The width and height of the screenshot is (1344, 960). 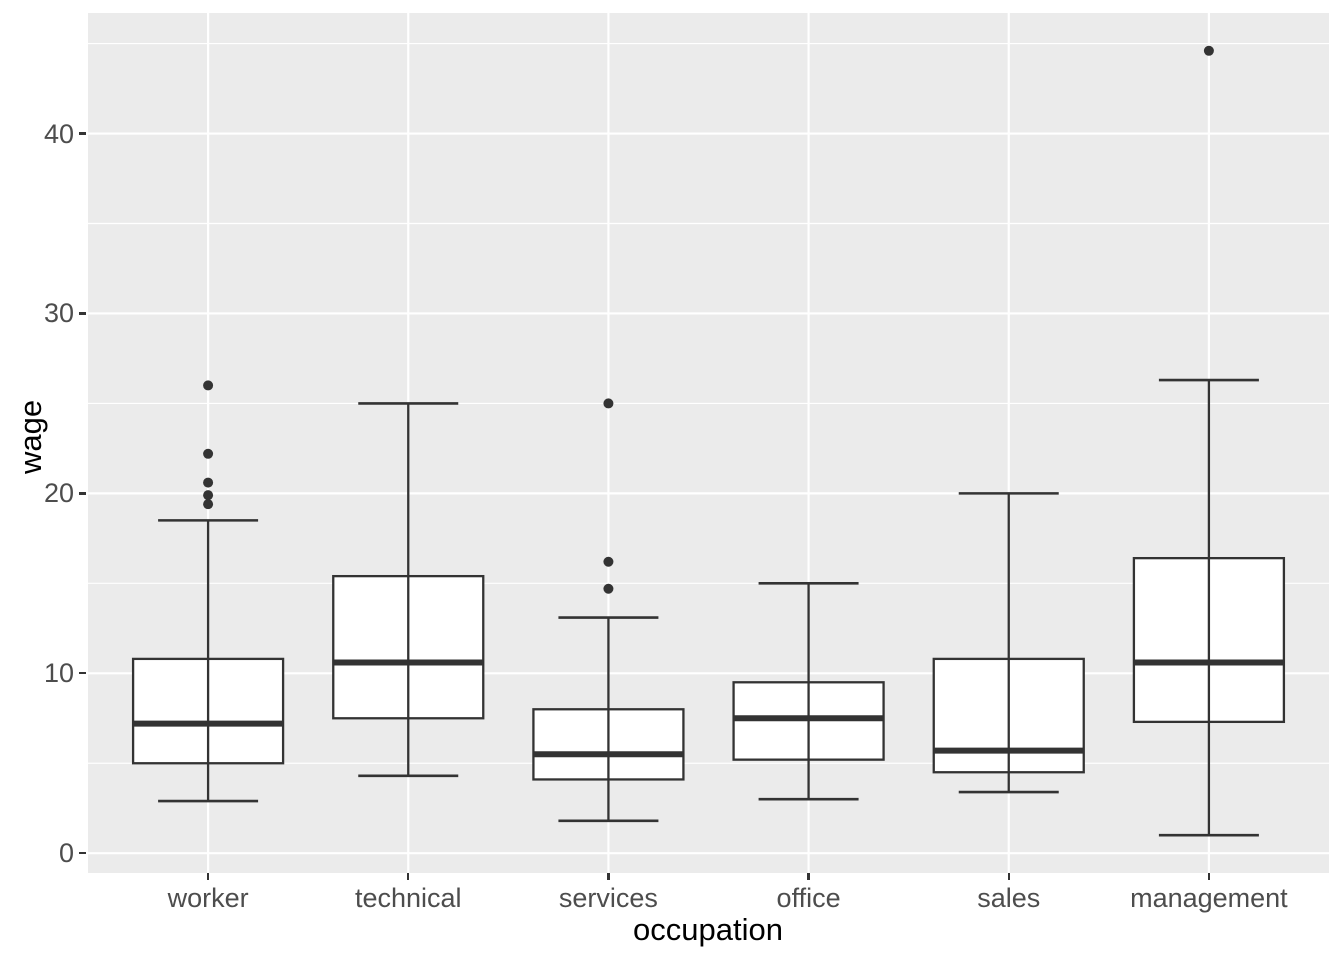 What do you see at coordinates (58, 673) in the screenshot?
I see `y-tick-label: 10` at bounding box center [58, 673].